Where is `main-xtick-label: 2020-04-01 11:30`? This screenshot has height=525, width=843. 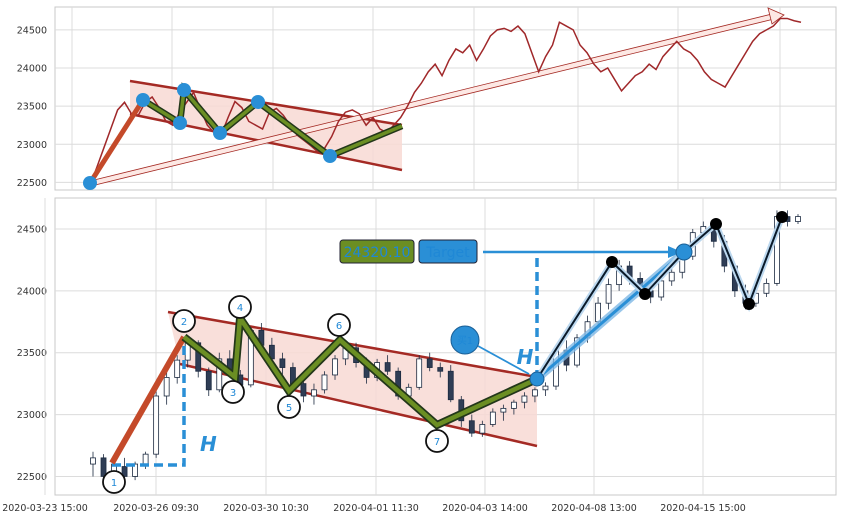 main-xtick-label: 2020-04-01 11:30 is located at coordinates (376, 508).